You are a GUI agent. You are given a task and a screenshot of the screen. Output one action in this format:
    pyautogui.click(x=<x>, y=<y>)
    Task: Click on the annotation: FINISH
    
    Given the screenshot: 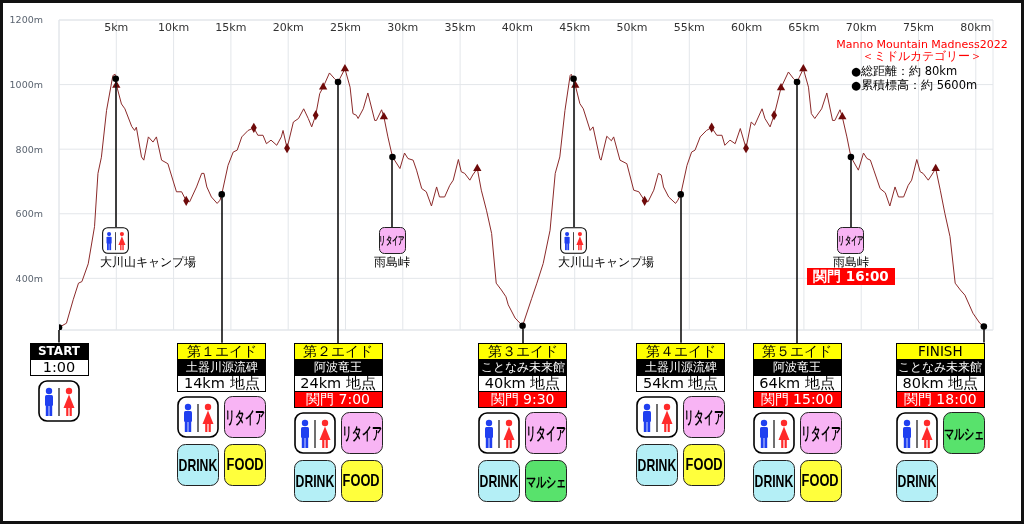 What is the action you would take?
    pyautogui.click(x=940, y=351)
    